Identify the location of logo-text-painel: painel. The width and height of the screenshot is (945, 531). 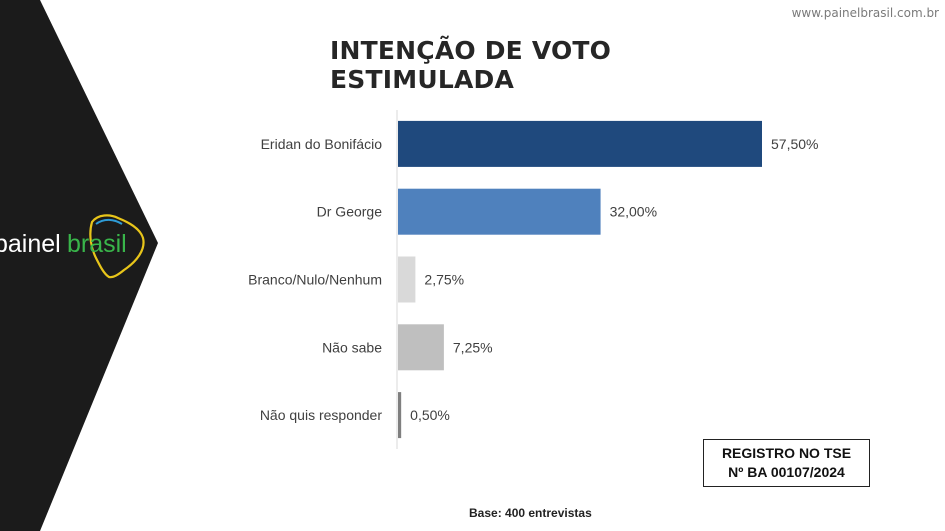
(30, 244).